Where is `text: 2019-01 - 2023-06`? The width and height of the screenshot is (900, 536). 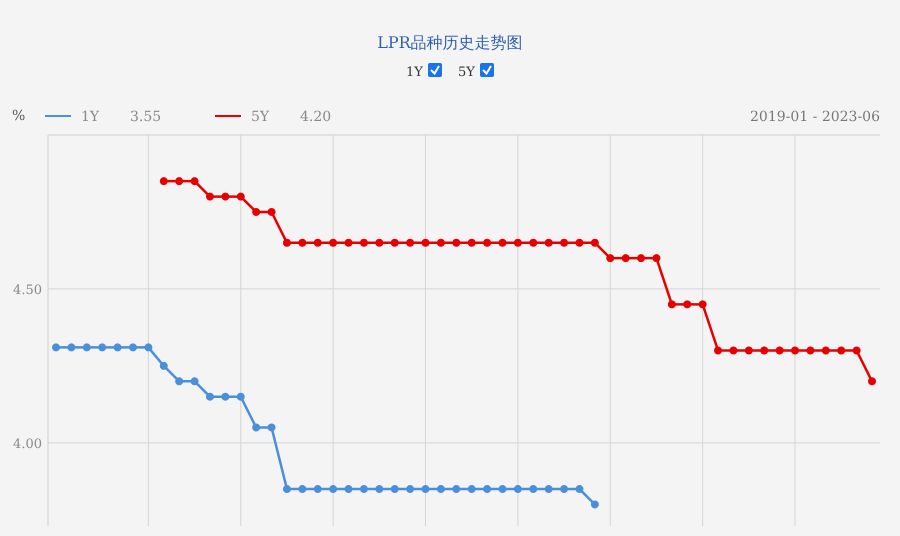
text: 2019-01 - 2023-06 is located at coordinates (815, 117).